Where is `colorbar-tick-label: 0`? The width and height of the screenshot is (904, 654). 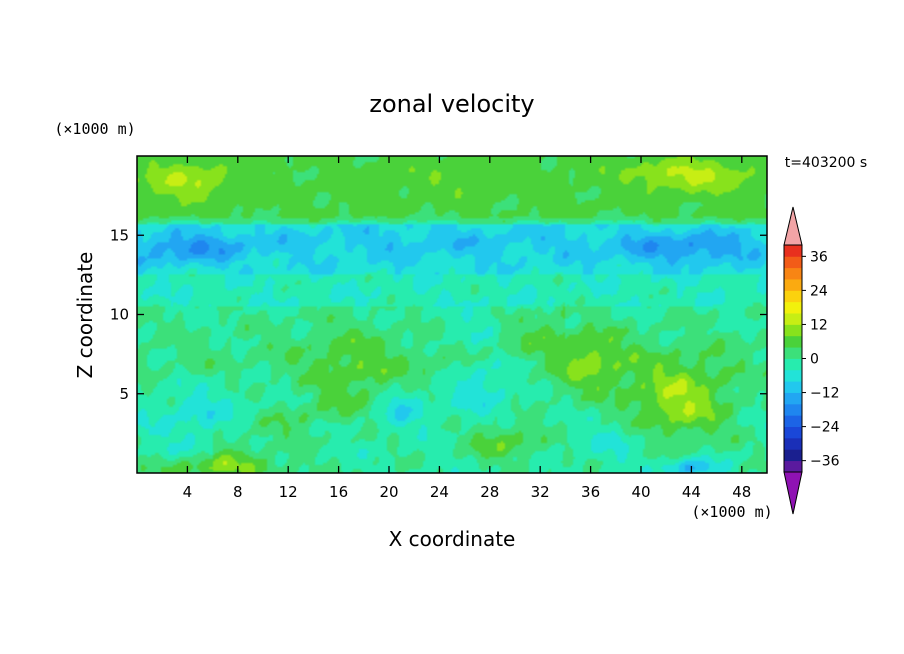 colorbar-tick-label: 0 is located at coordinates (814, 360).